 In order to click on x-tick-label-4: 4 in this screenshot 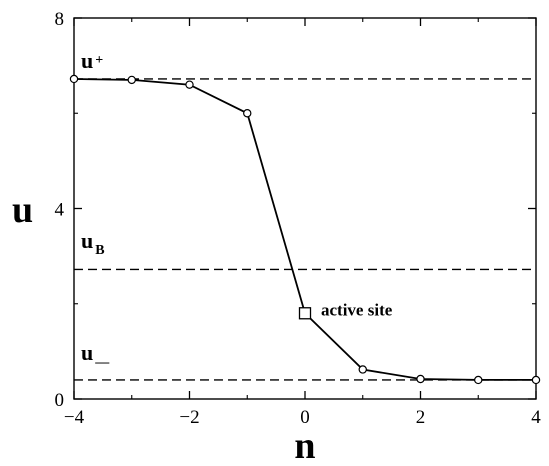, I will do `click(536, 417)`.